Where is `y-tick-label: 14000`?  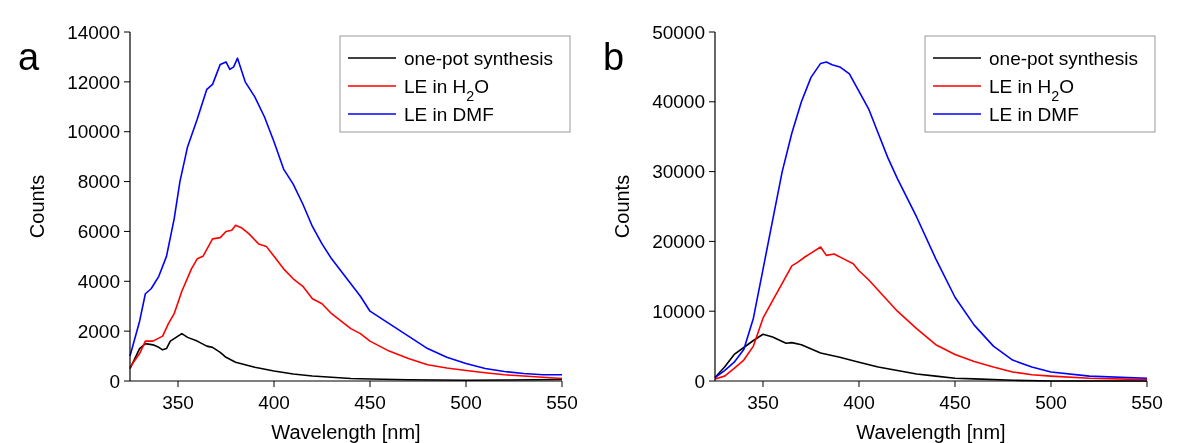 y-tick-label: 14000 is located at coordinates (93, 32).